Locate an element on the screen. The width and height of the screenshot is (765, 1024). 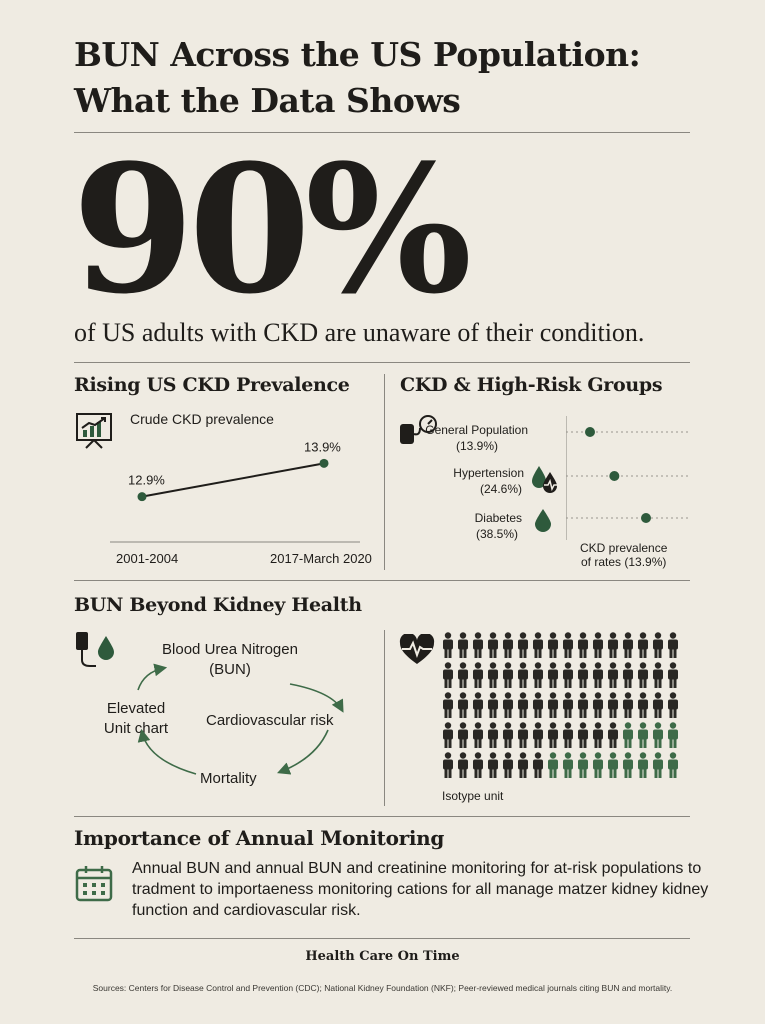
prevalence-value-label: 13.9% is located at coordinates (322, 447).